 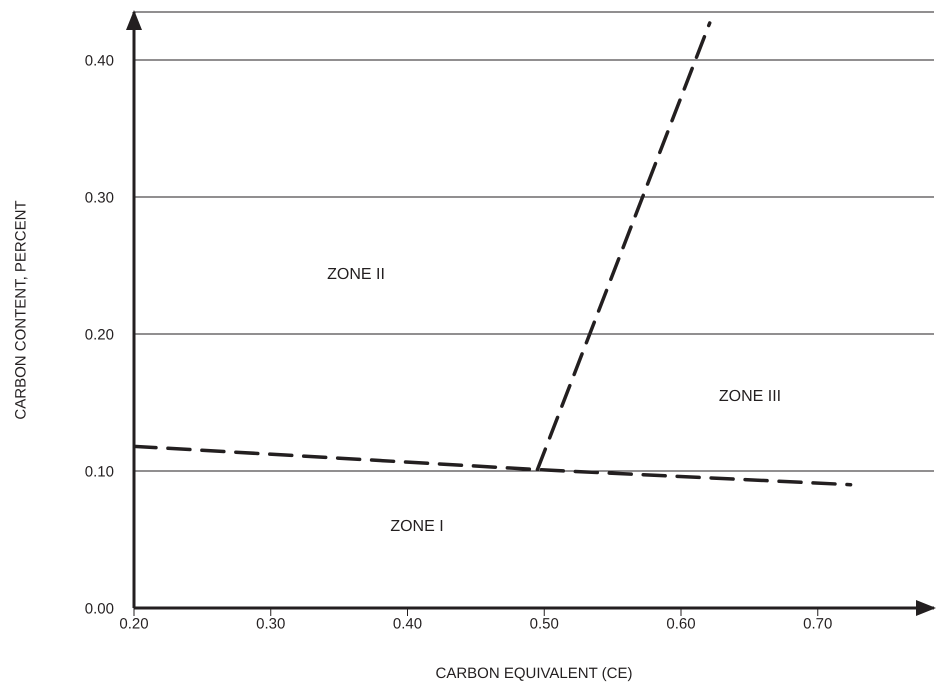 What do you see at coordinates (356, 275) in the screenshot?
I see `annotation: ZONE II` at bounding box center [356, 275].